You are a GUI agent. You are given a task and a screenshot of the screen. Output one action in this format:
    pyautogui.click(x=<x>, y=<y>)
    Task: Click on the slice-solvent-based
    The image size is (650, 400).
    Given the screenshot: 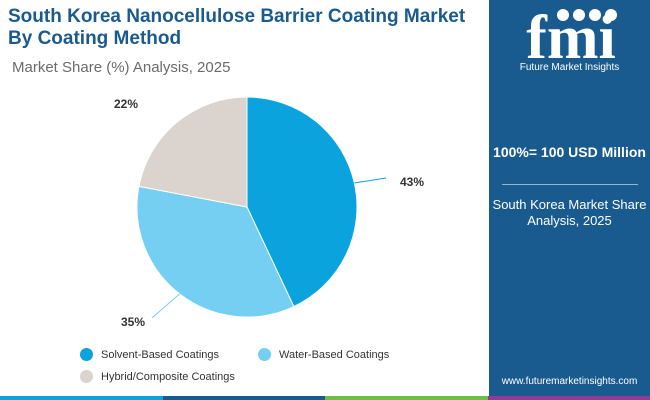 What is the action you would take?
    pyautogui.click(x=302, y=202)
    